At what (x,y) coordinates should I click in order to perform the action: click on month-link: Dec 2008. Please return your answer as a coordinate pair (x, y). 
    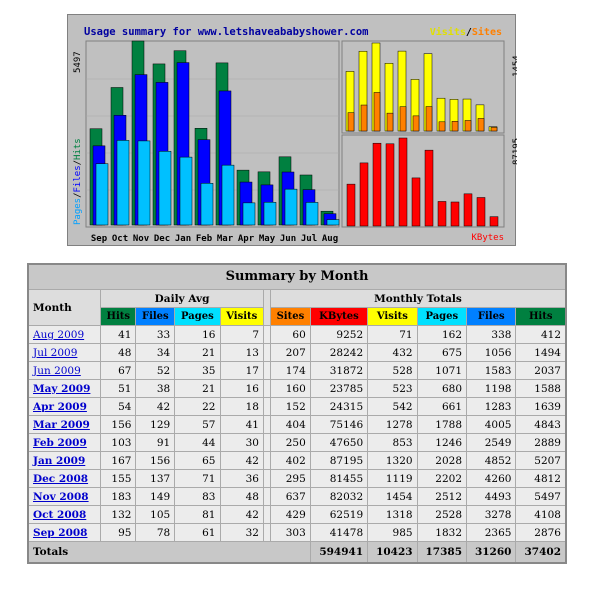
    Looking at the image, I should click on (61, 478).